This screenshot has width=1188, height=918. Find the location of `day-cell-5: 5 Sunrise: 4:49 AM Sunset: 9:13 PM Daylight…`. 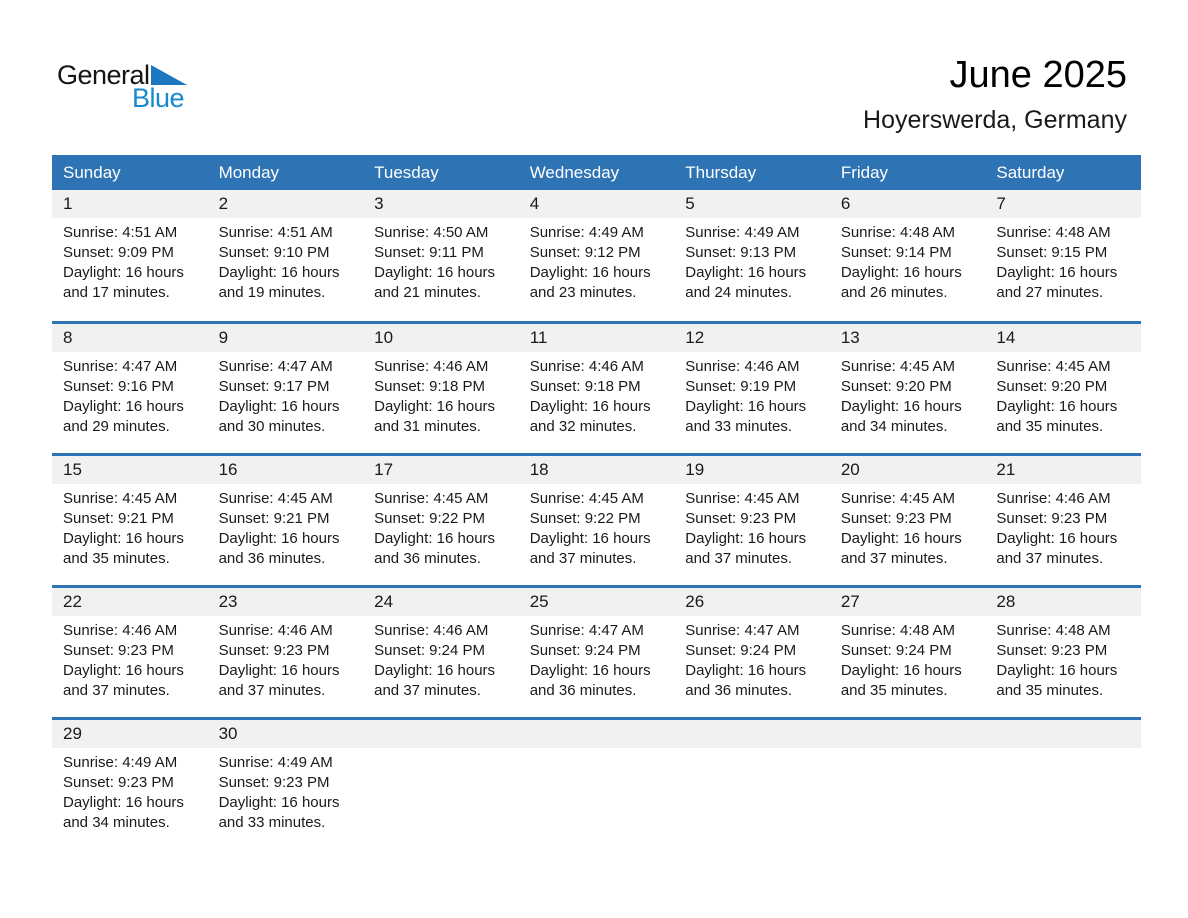

day-cell-5: 5 Sunrise: 4:49 AM Sunset: 9:13 PM Daylight… is located at coordinates (752, 256).